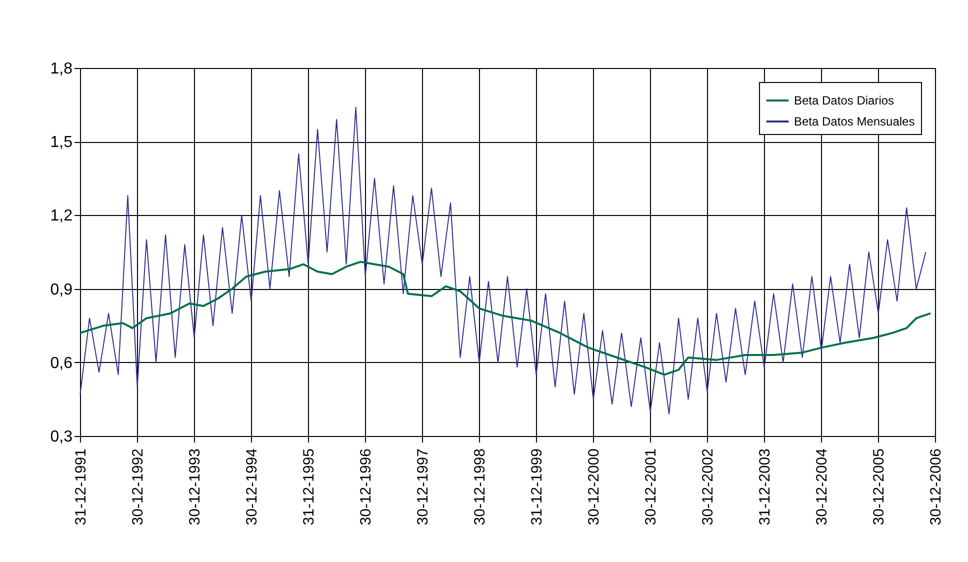 The image size is (968, 562). Describe the element at coordinates (594, 487) in the screenshot. I see `x-tick-label: 30-12-2000` at that location.